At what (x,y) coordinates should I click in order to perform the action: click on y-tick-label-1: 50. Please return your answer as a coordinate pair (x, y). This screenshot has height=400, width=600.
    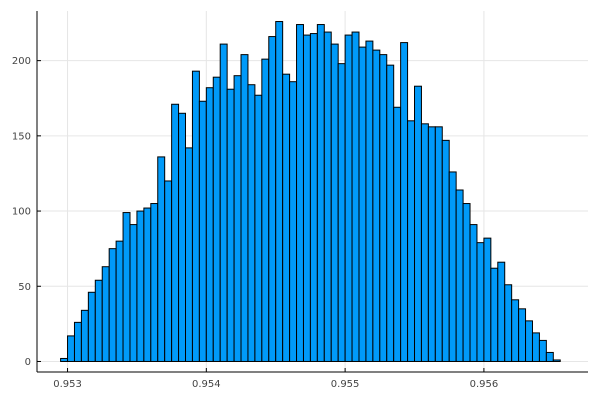
    Looking at the image, I should click on (24, 287).